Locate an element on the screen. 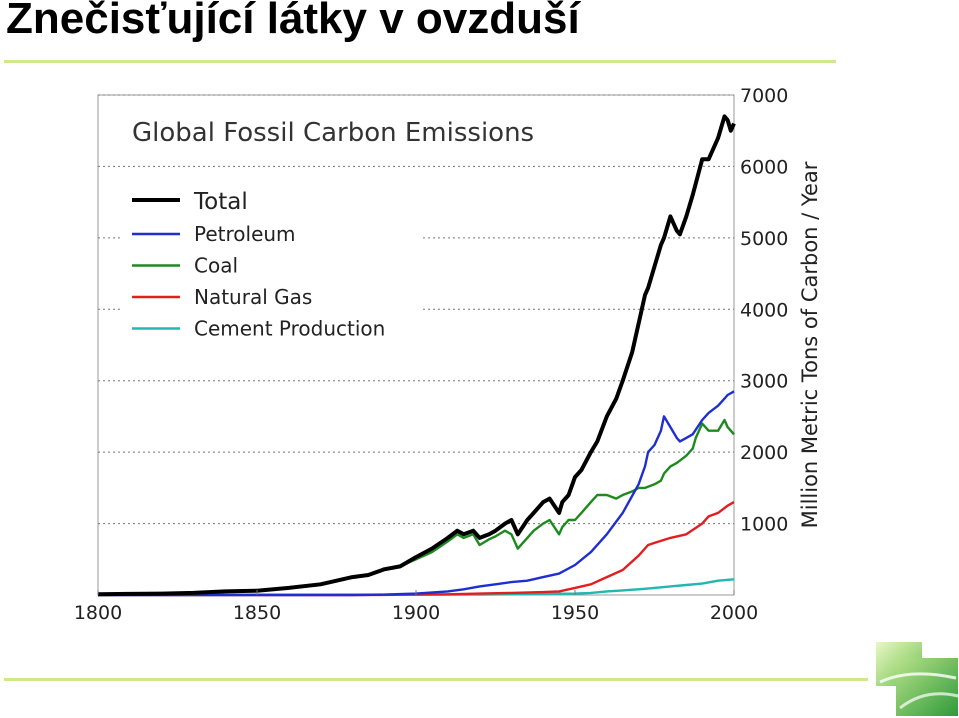 This screenshot has height=718, width=959. x-tick-label: 1950 is located at coordinates (575, 613).